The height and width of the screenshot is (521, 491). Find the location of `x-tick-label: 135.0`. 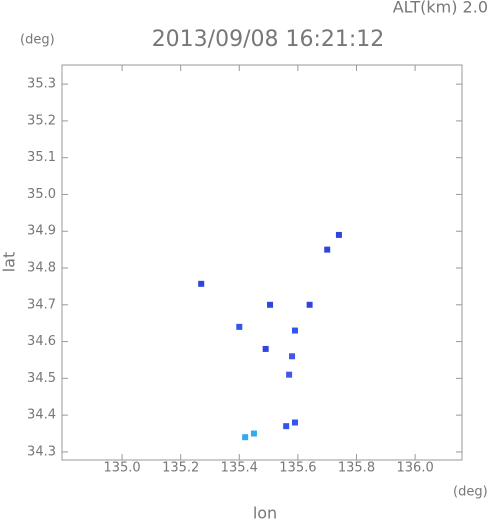

x-tick-label: 135.0 is located at coordinates (121, 468).